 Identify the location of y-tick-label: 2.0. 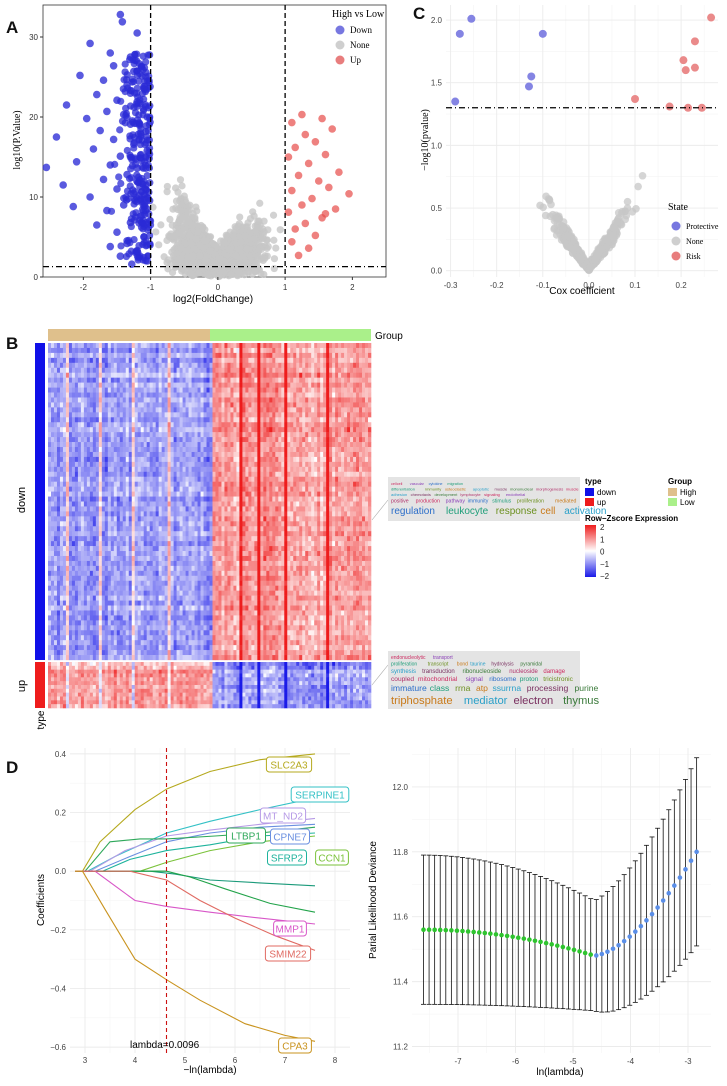
(437, 20).